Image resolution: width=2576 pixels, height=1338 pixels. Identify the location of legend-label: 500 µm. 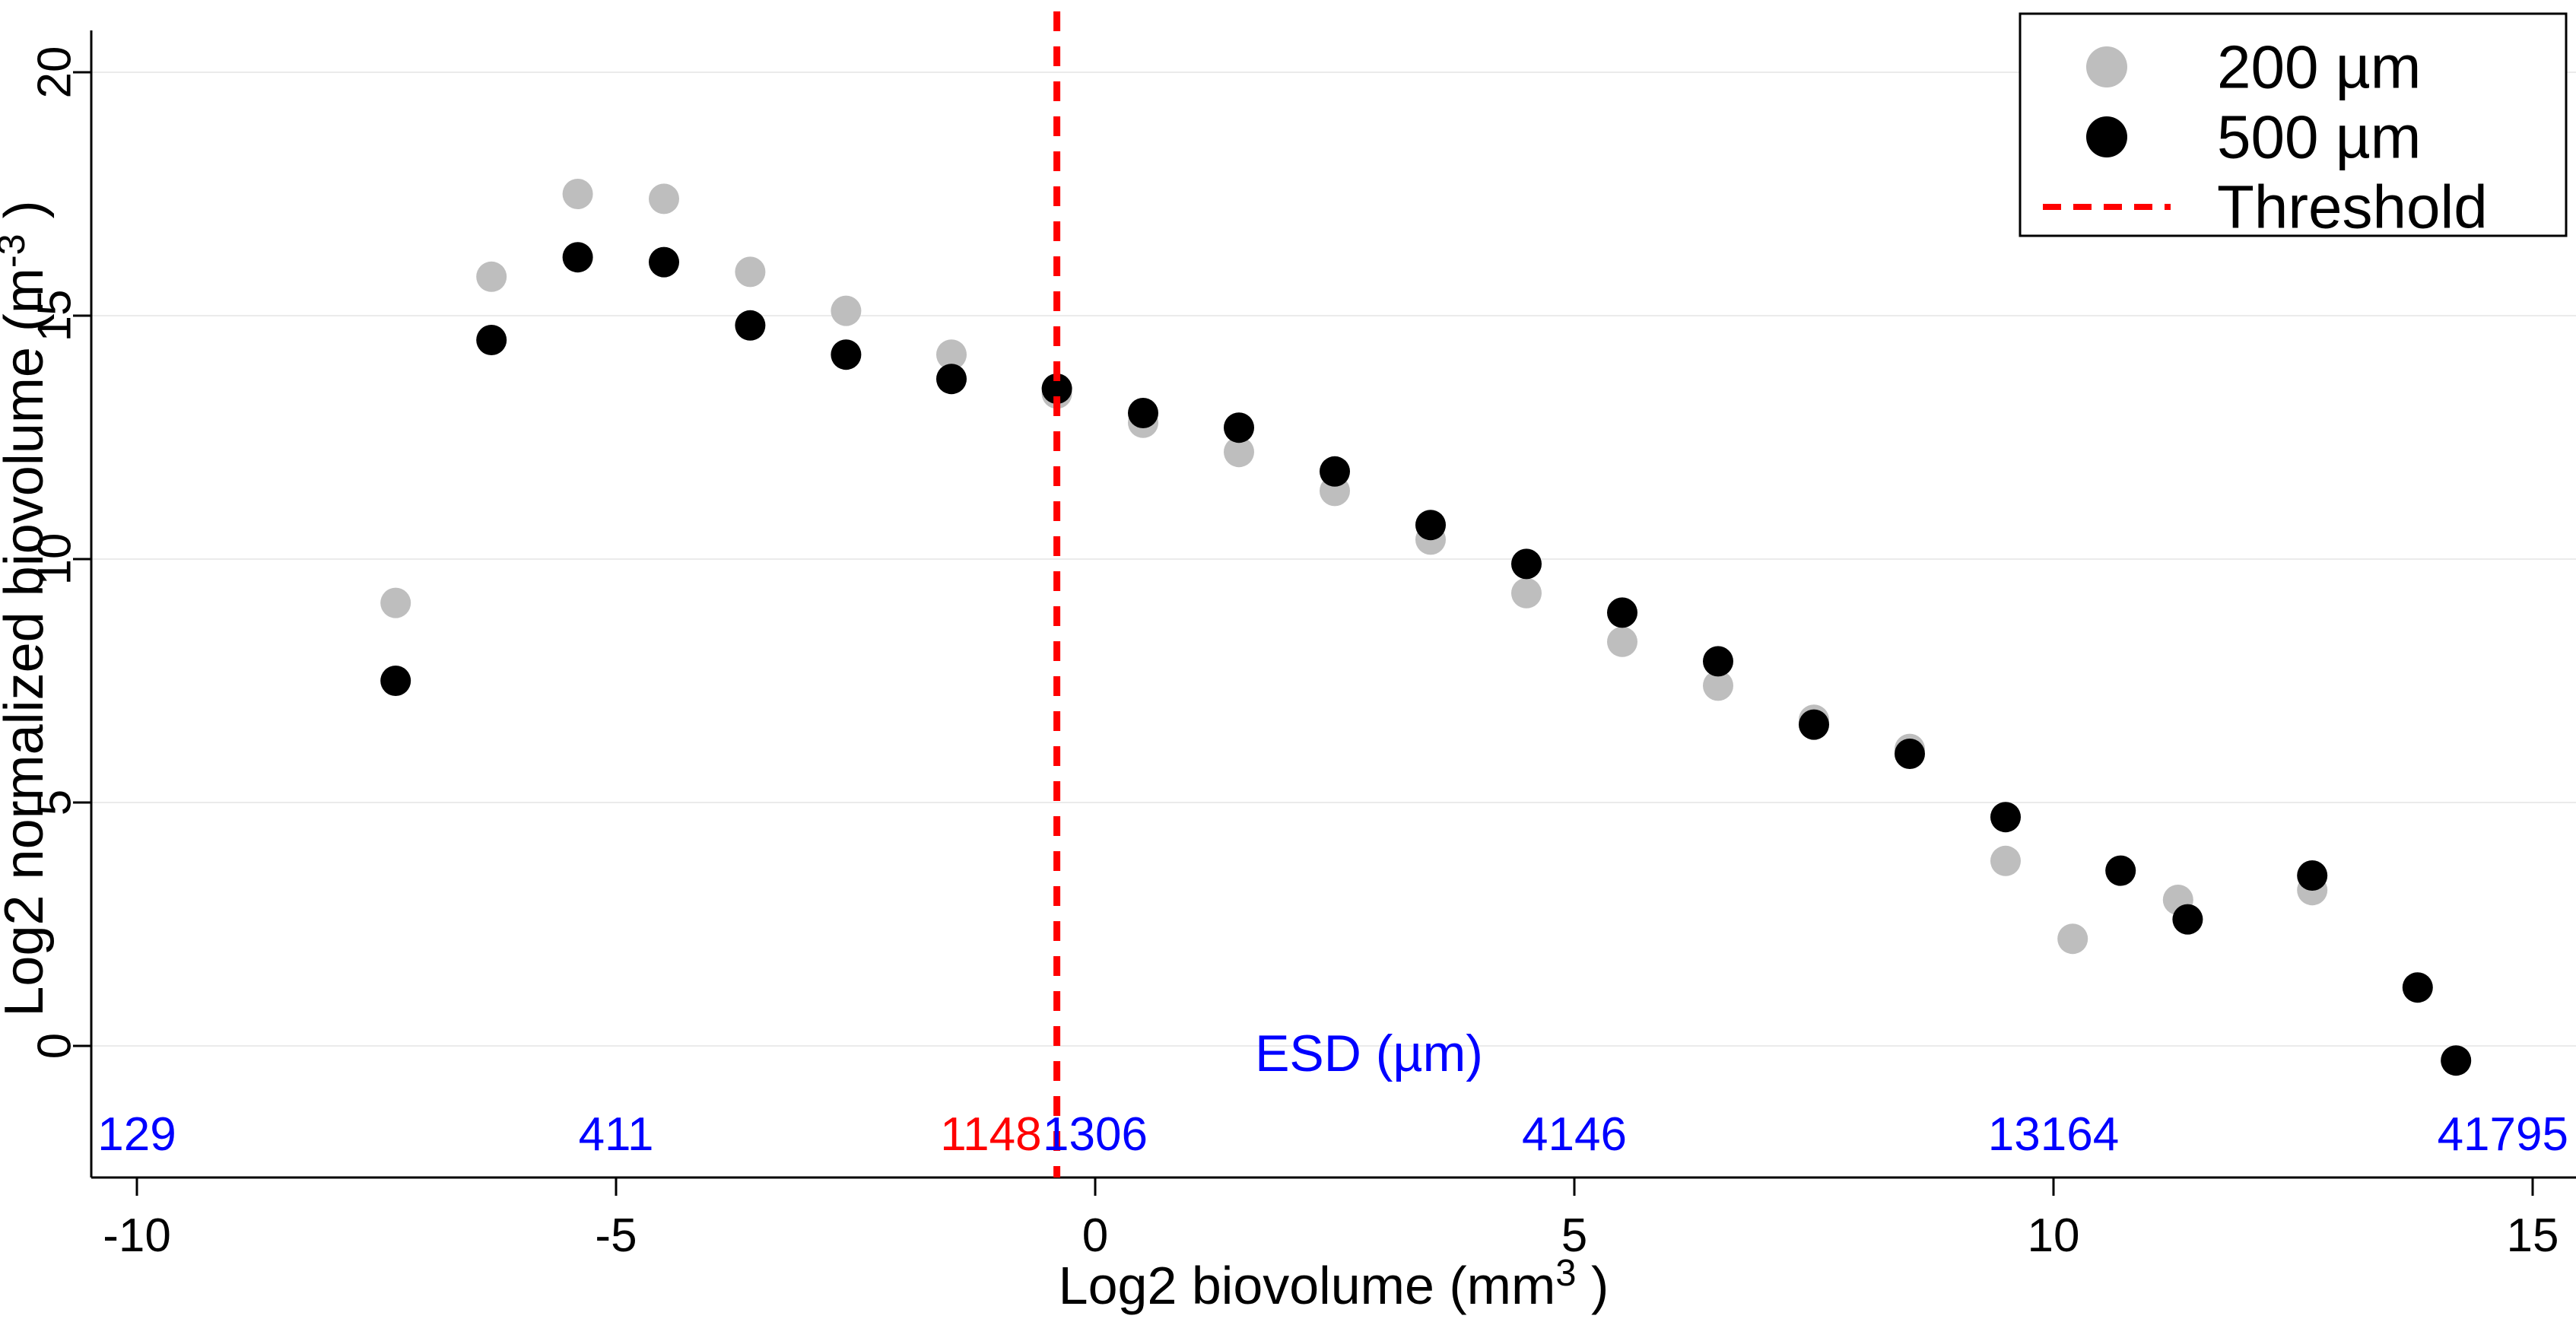
(2319, 137).